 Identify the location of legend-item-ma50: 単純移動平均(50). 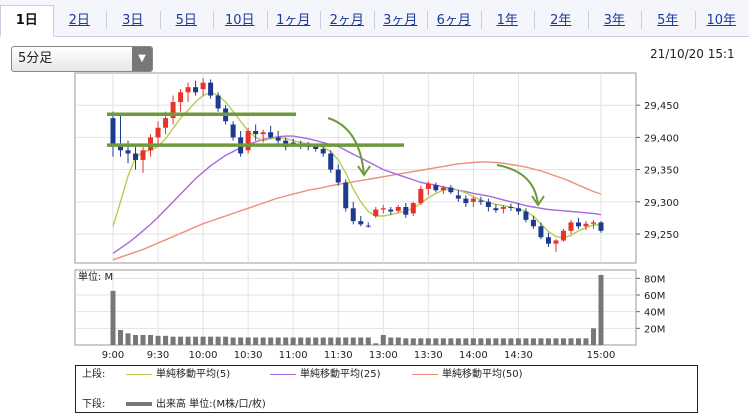
(467, 375).